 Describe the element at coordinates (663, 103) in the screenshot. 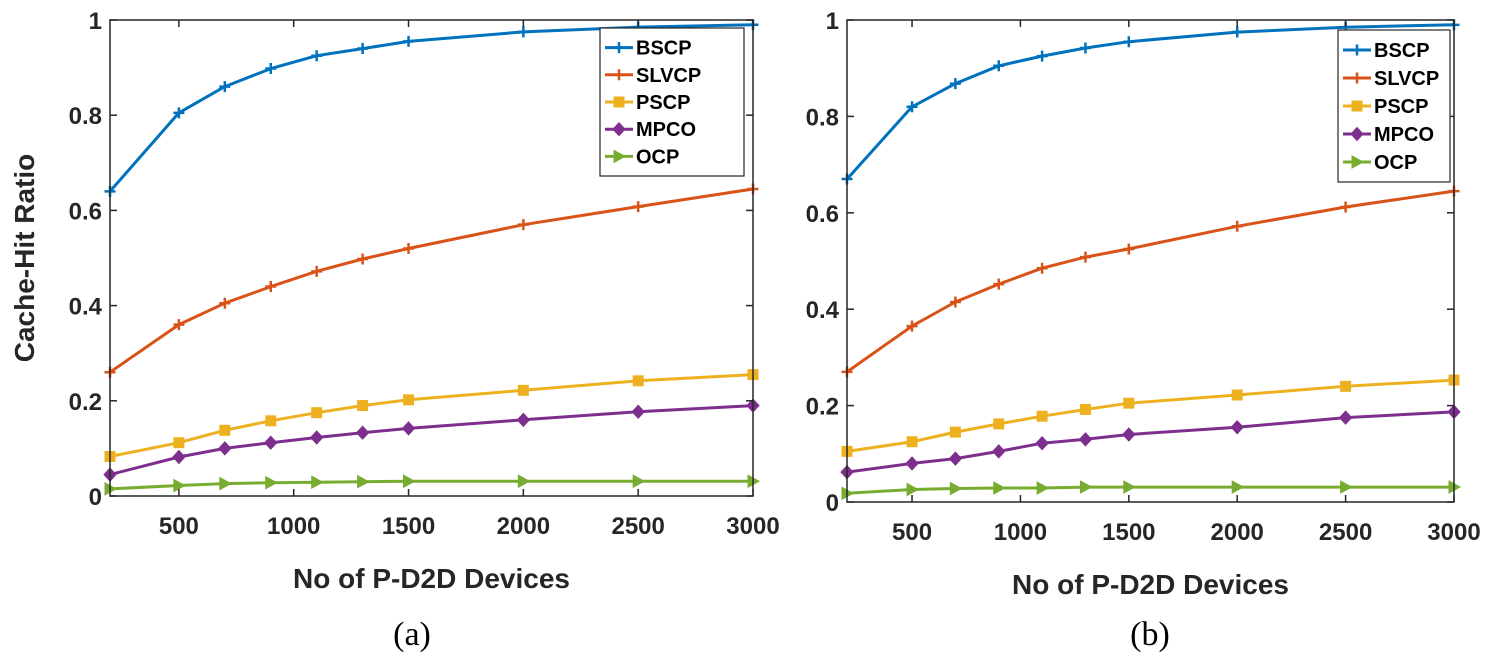

I see `legend-label-pscp: PSCP` at that location.